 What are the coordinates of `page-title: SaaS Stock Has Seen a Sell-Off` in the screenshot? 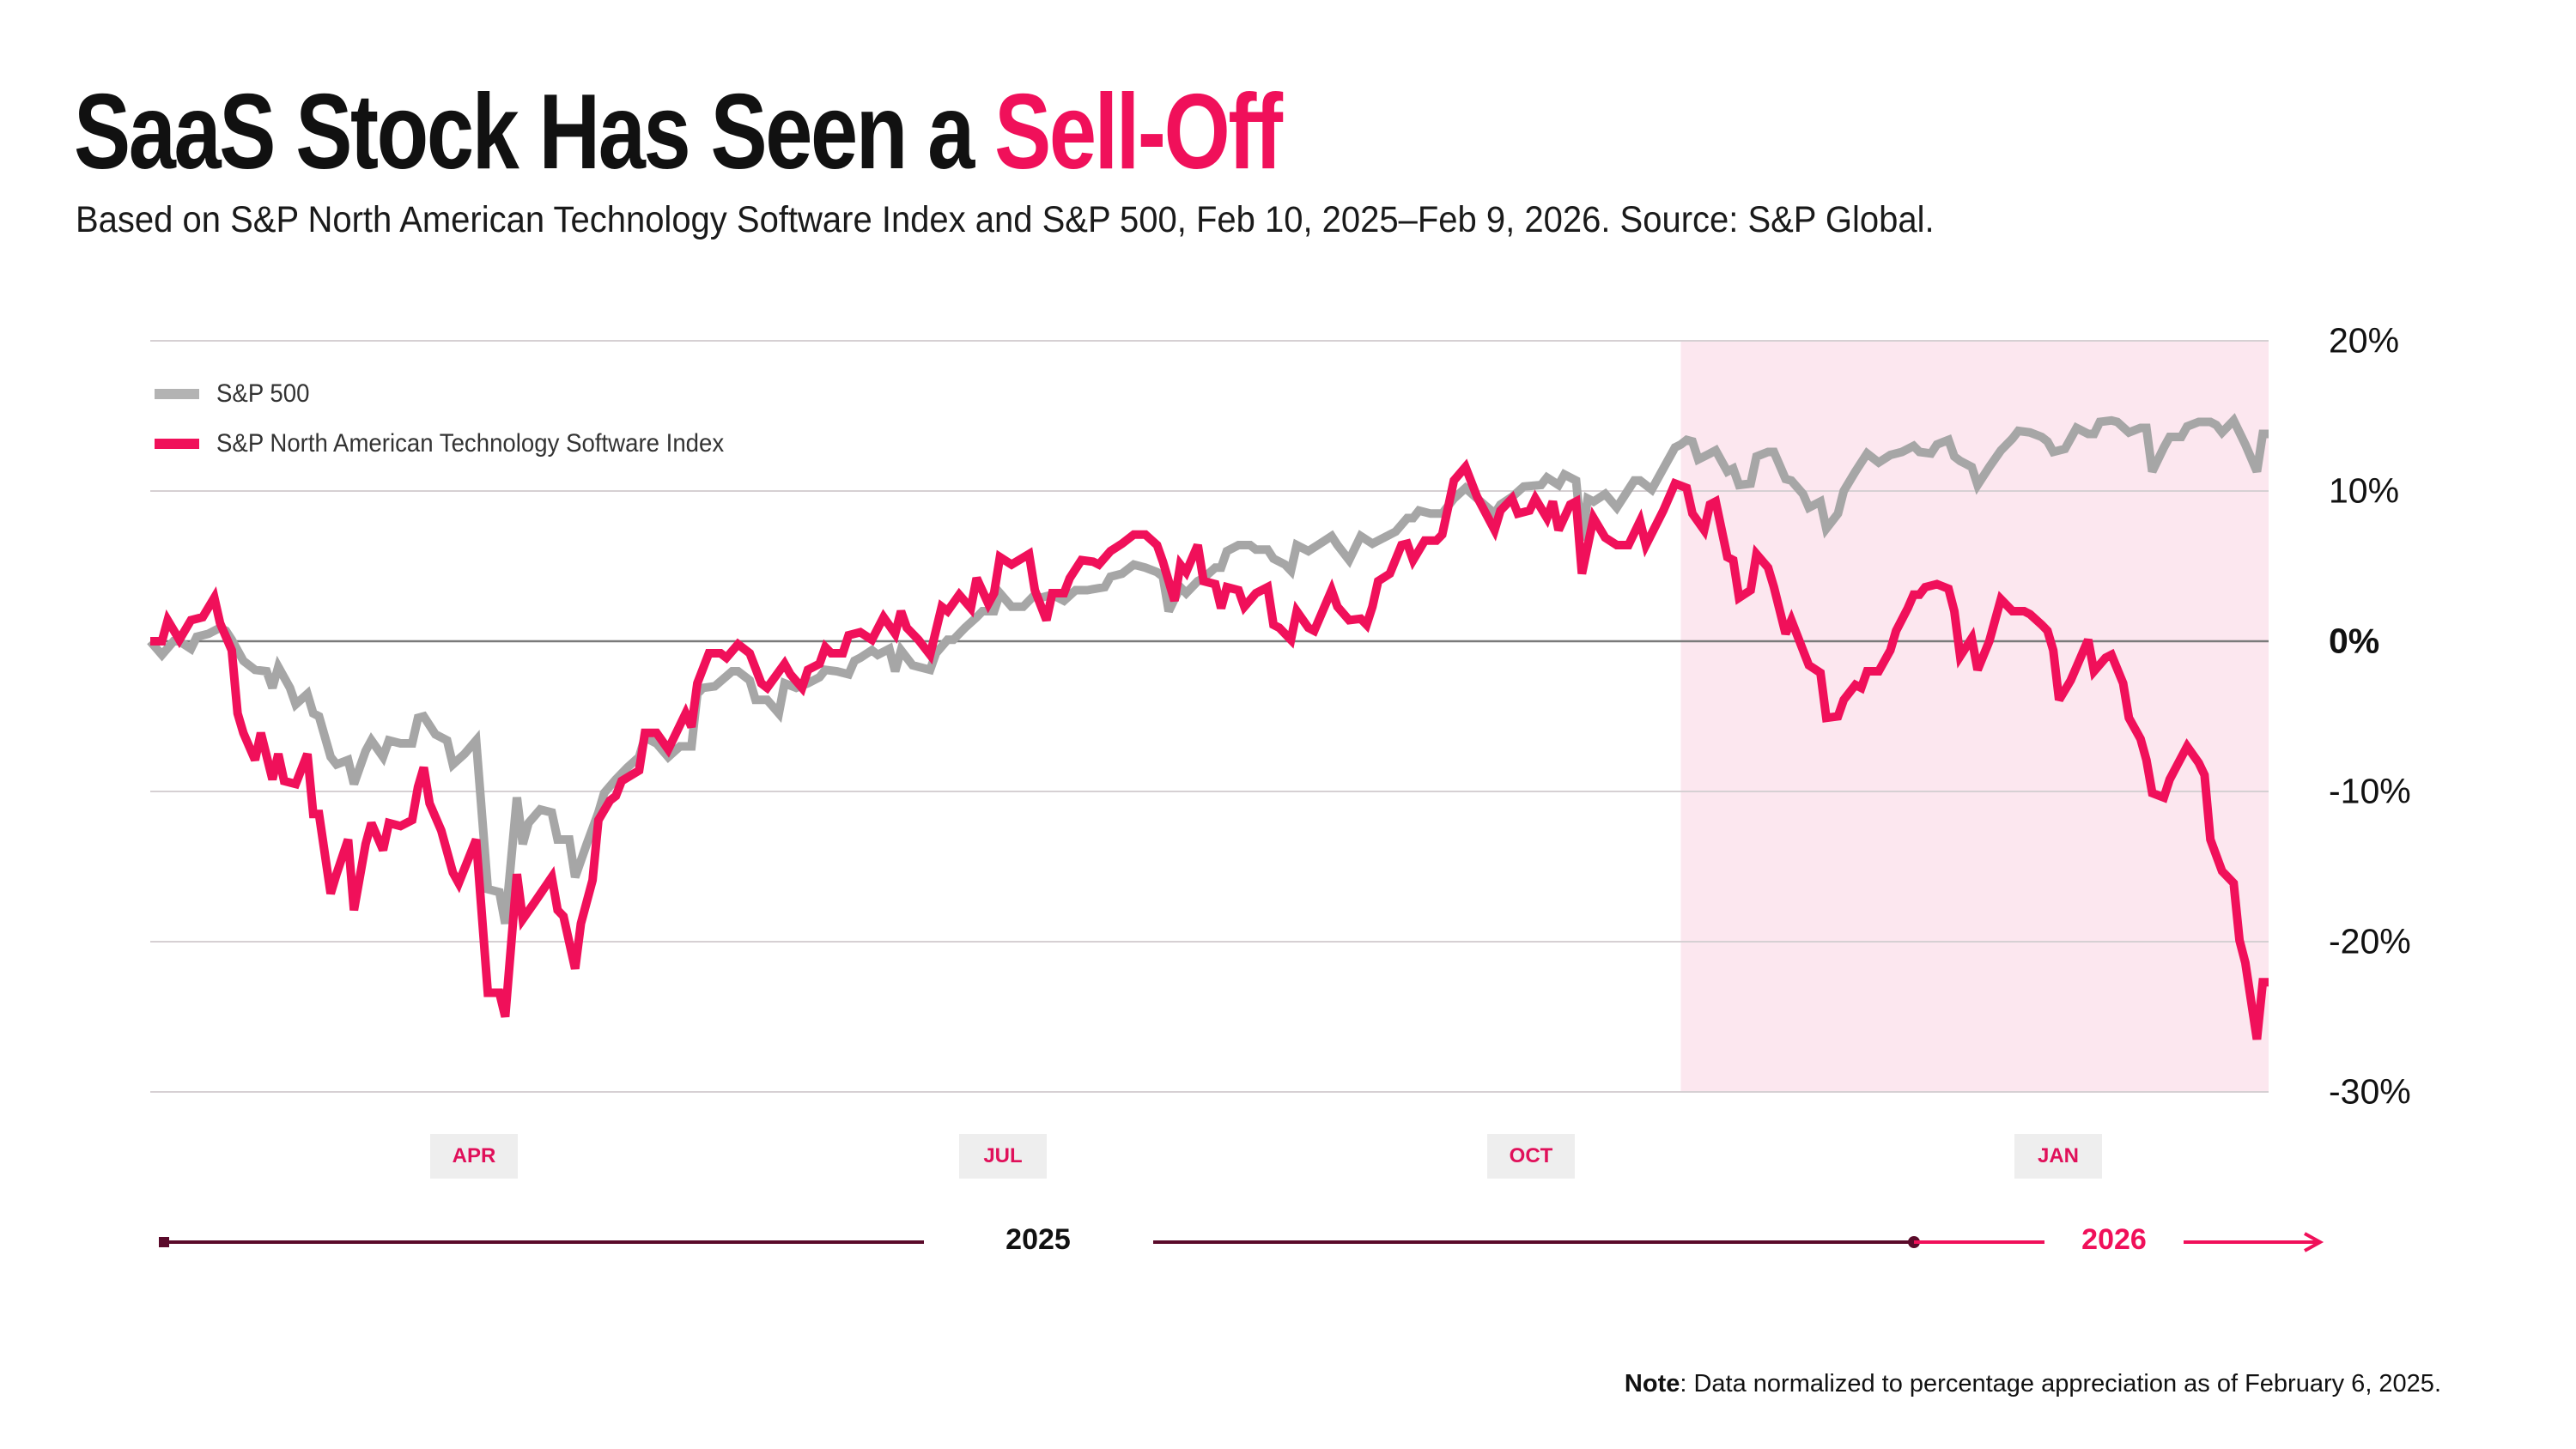 It's located at (678, 132).